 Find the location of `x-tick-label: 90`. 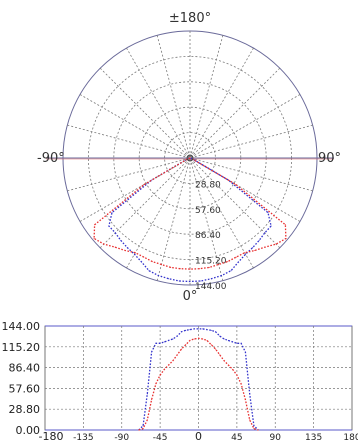

x-tick-label: 90 is located at coordinates (276, 437).